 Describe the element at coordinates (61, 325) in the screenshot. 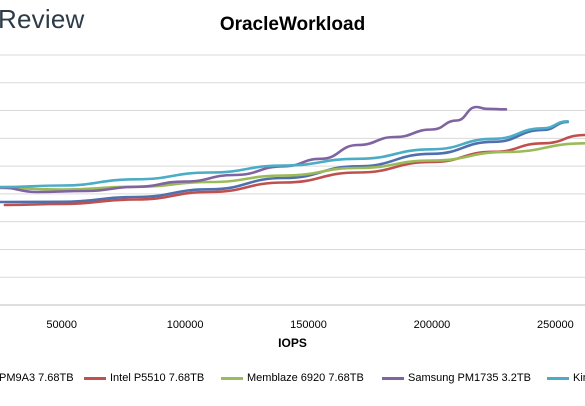

I see `x-tick-label: 50000` at that location.